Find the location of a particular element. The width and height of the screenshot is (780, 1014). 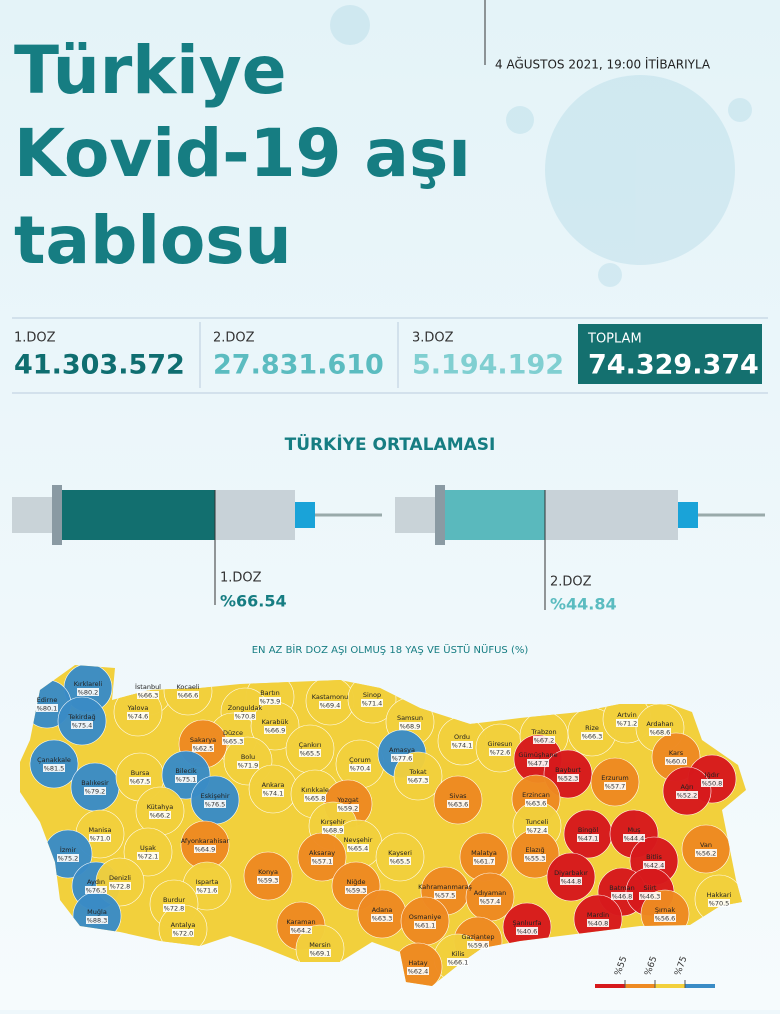

province-value: %57.4 is located at coordinates (490, 902).